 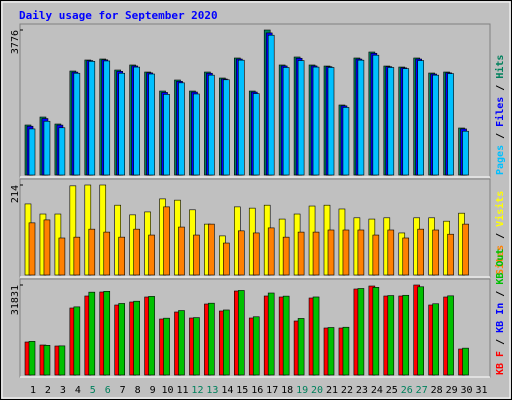 I want to click on legend-entry: Visits, so click(x=500, y=209).